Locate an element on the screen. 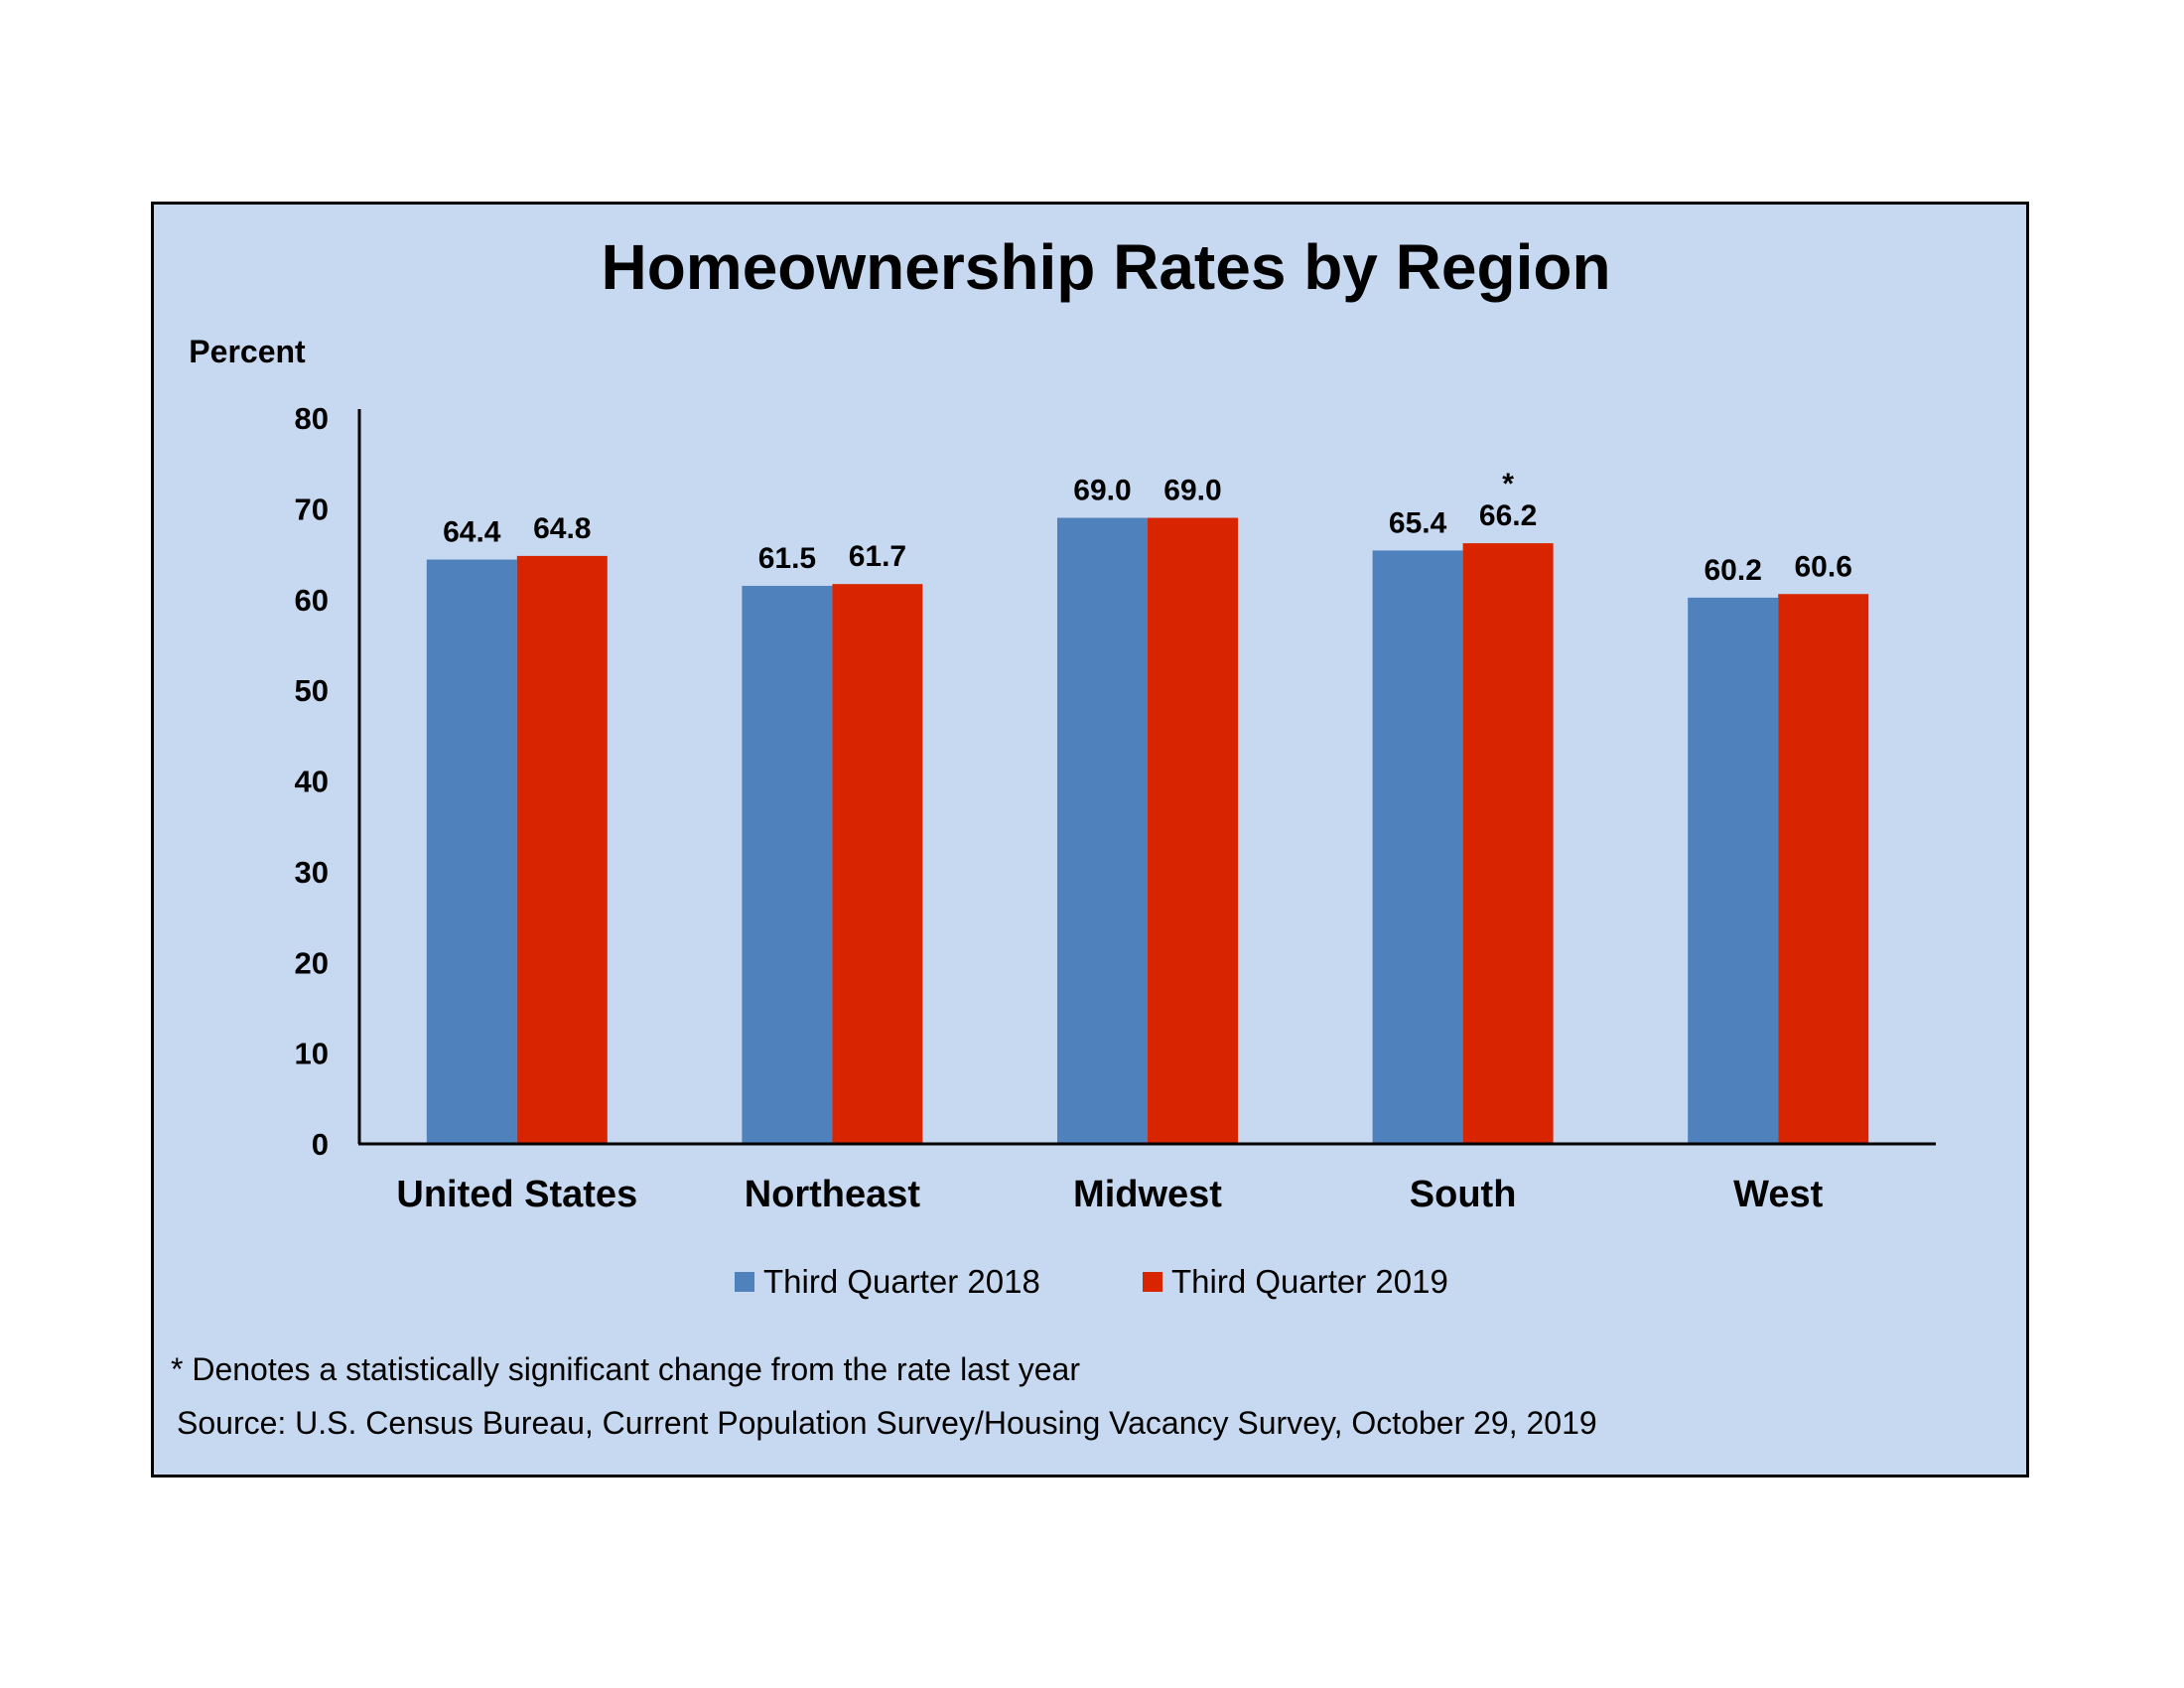  category-label: South is located at coordinates (1463, 1194).